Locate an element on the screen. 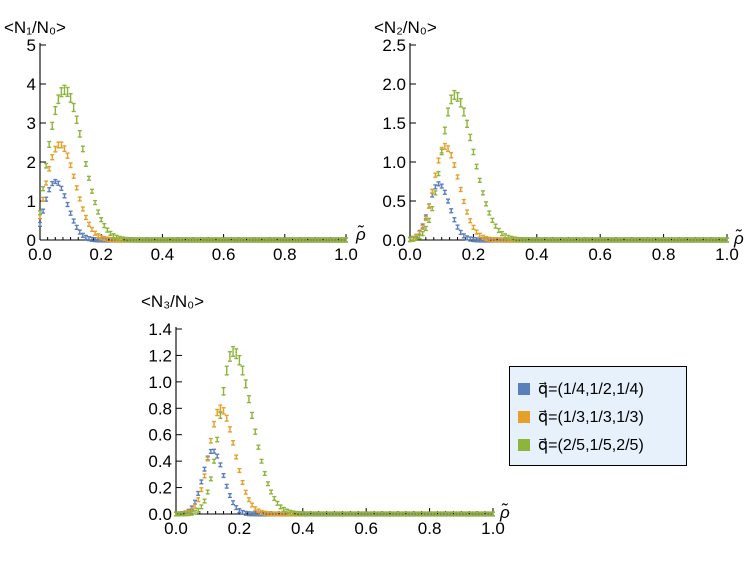  y-tick-label: 1.4 is located at coordinates (160, 329).